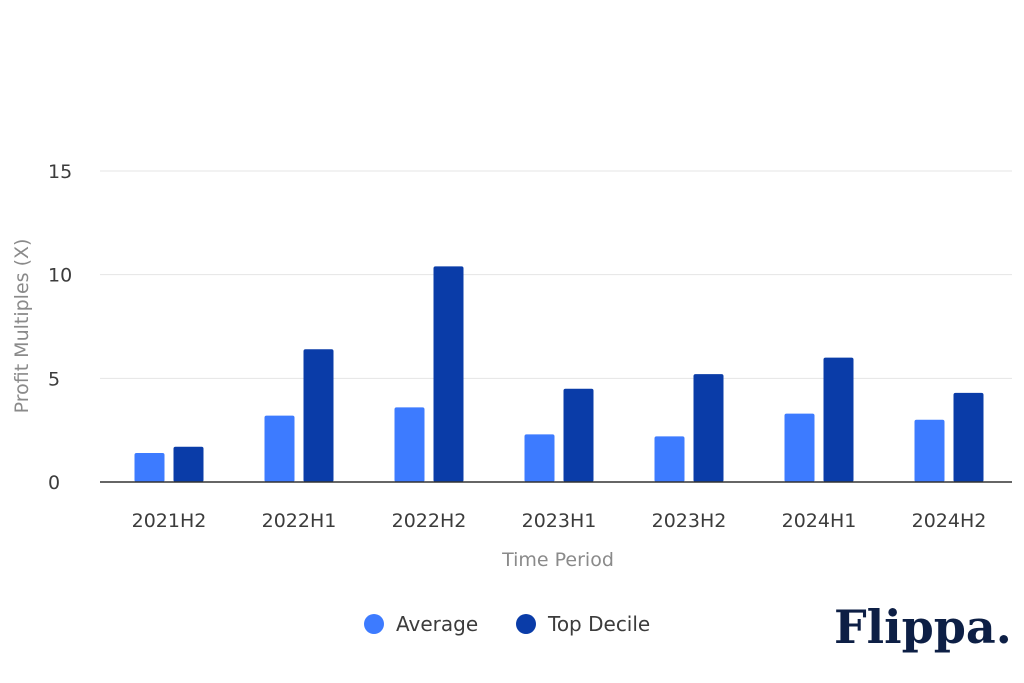 This screenshot has height=683, width=1024. Describe the element at coordinates (598, 624) in the screenshot. I see `legend-label-top-decile: Top Decile` at that location.